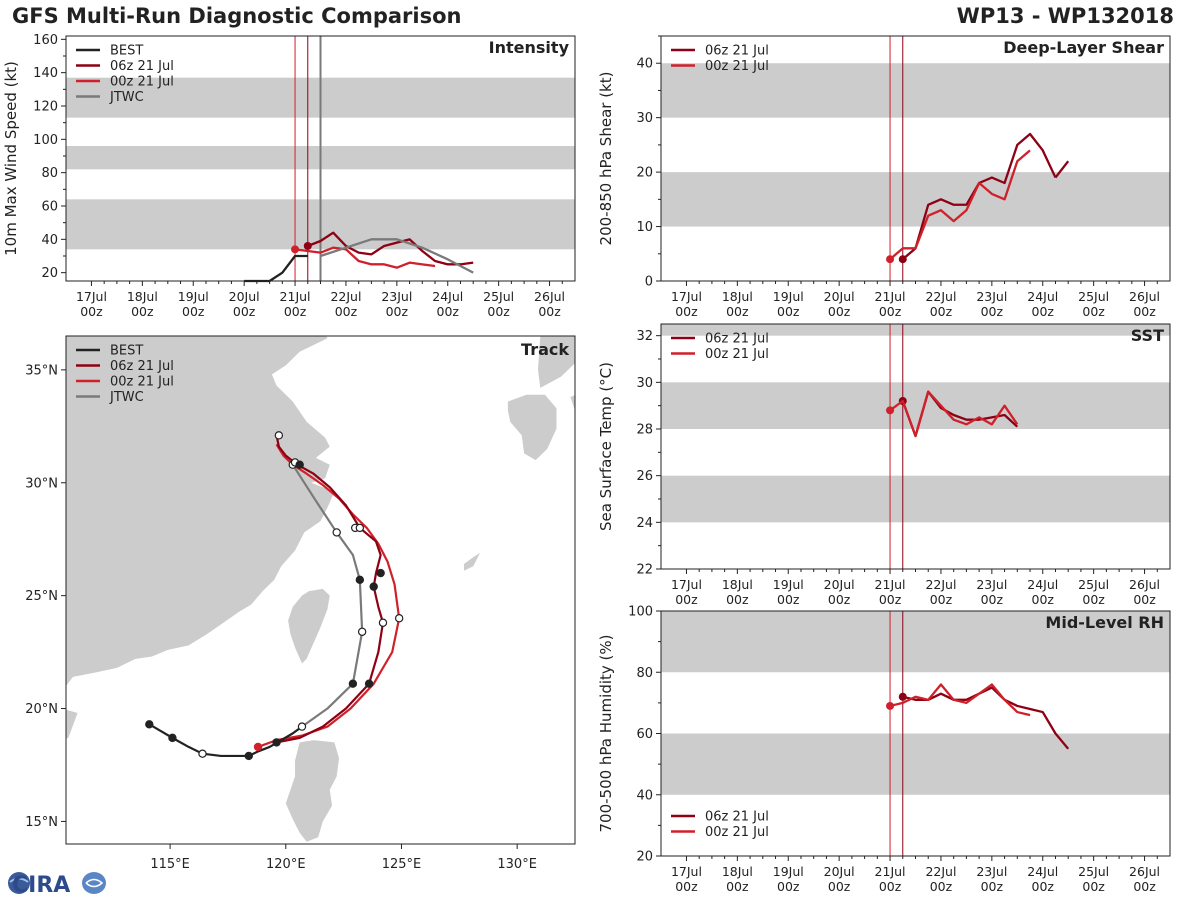 This screenshot has height=900, width=1200. I want to click on y-axis-label: 10m Max Wind Speed (kt), so click(11, 158).